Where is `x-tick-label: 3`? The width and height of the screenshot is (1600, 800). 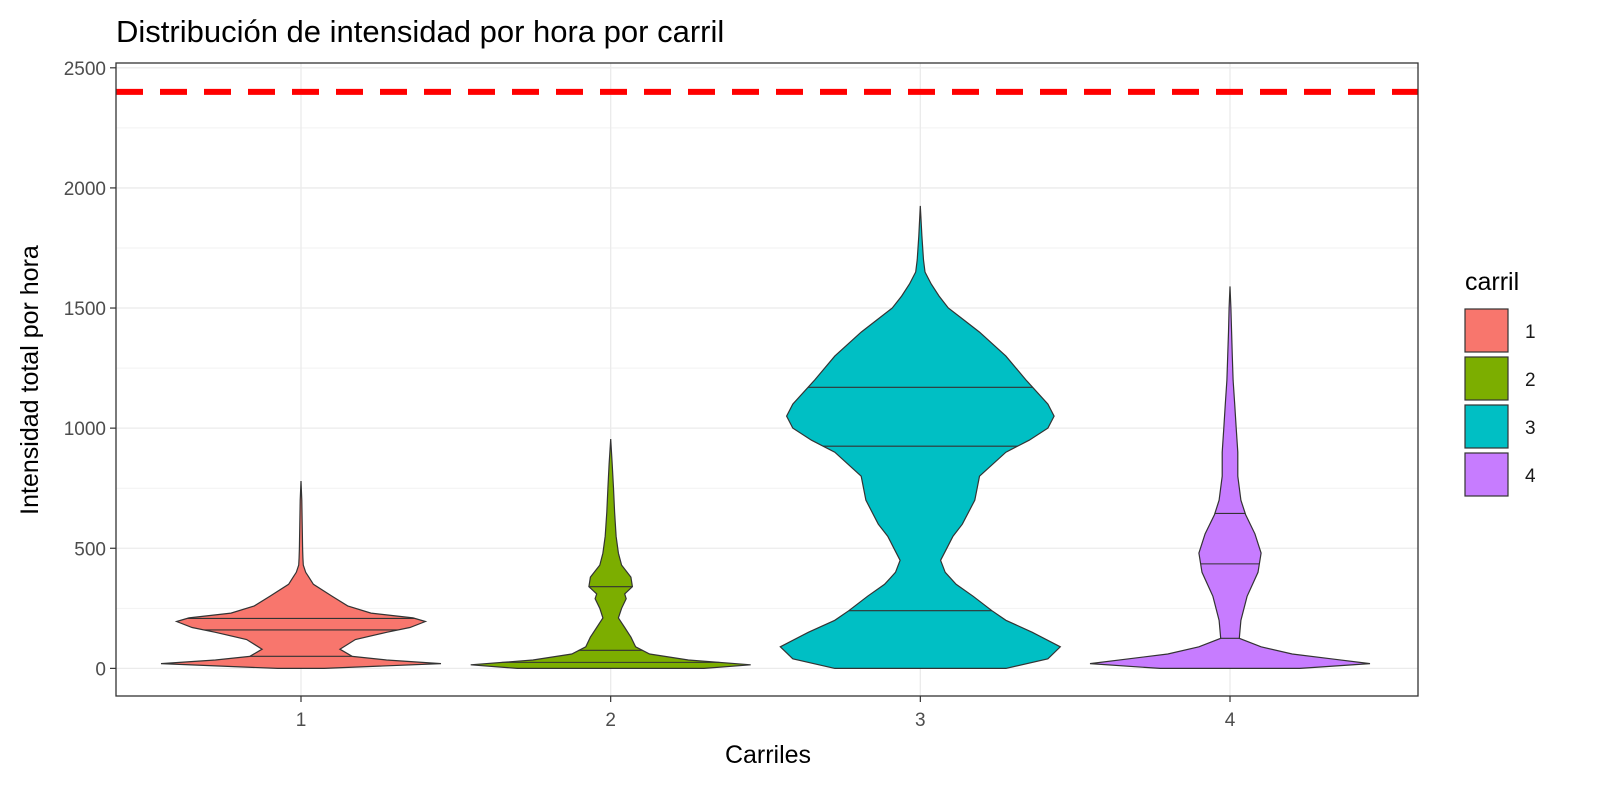 x-tick-label: 3 is located at coordinates (920, 720).